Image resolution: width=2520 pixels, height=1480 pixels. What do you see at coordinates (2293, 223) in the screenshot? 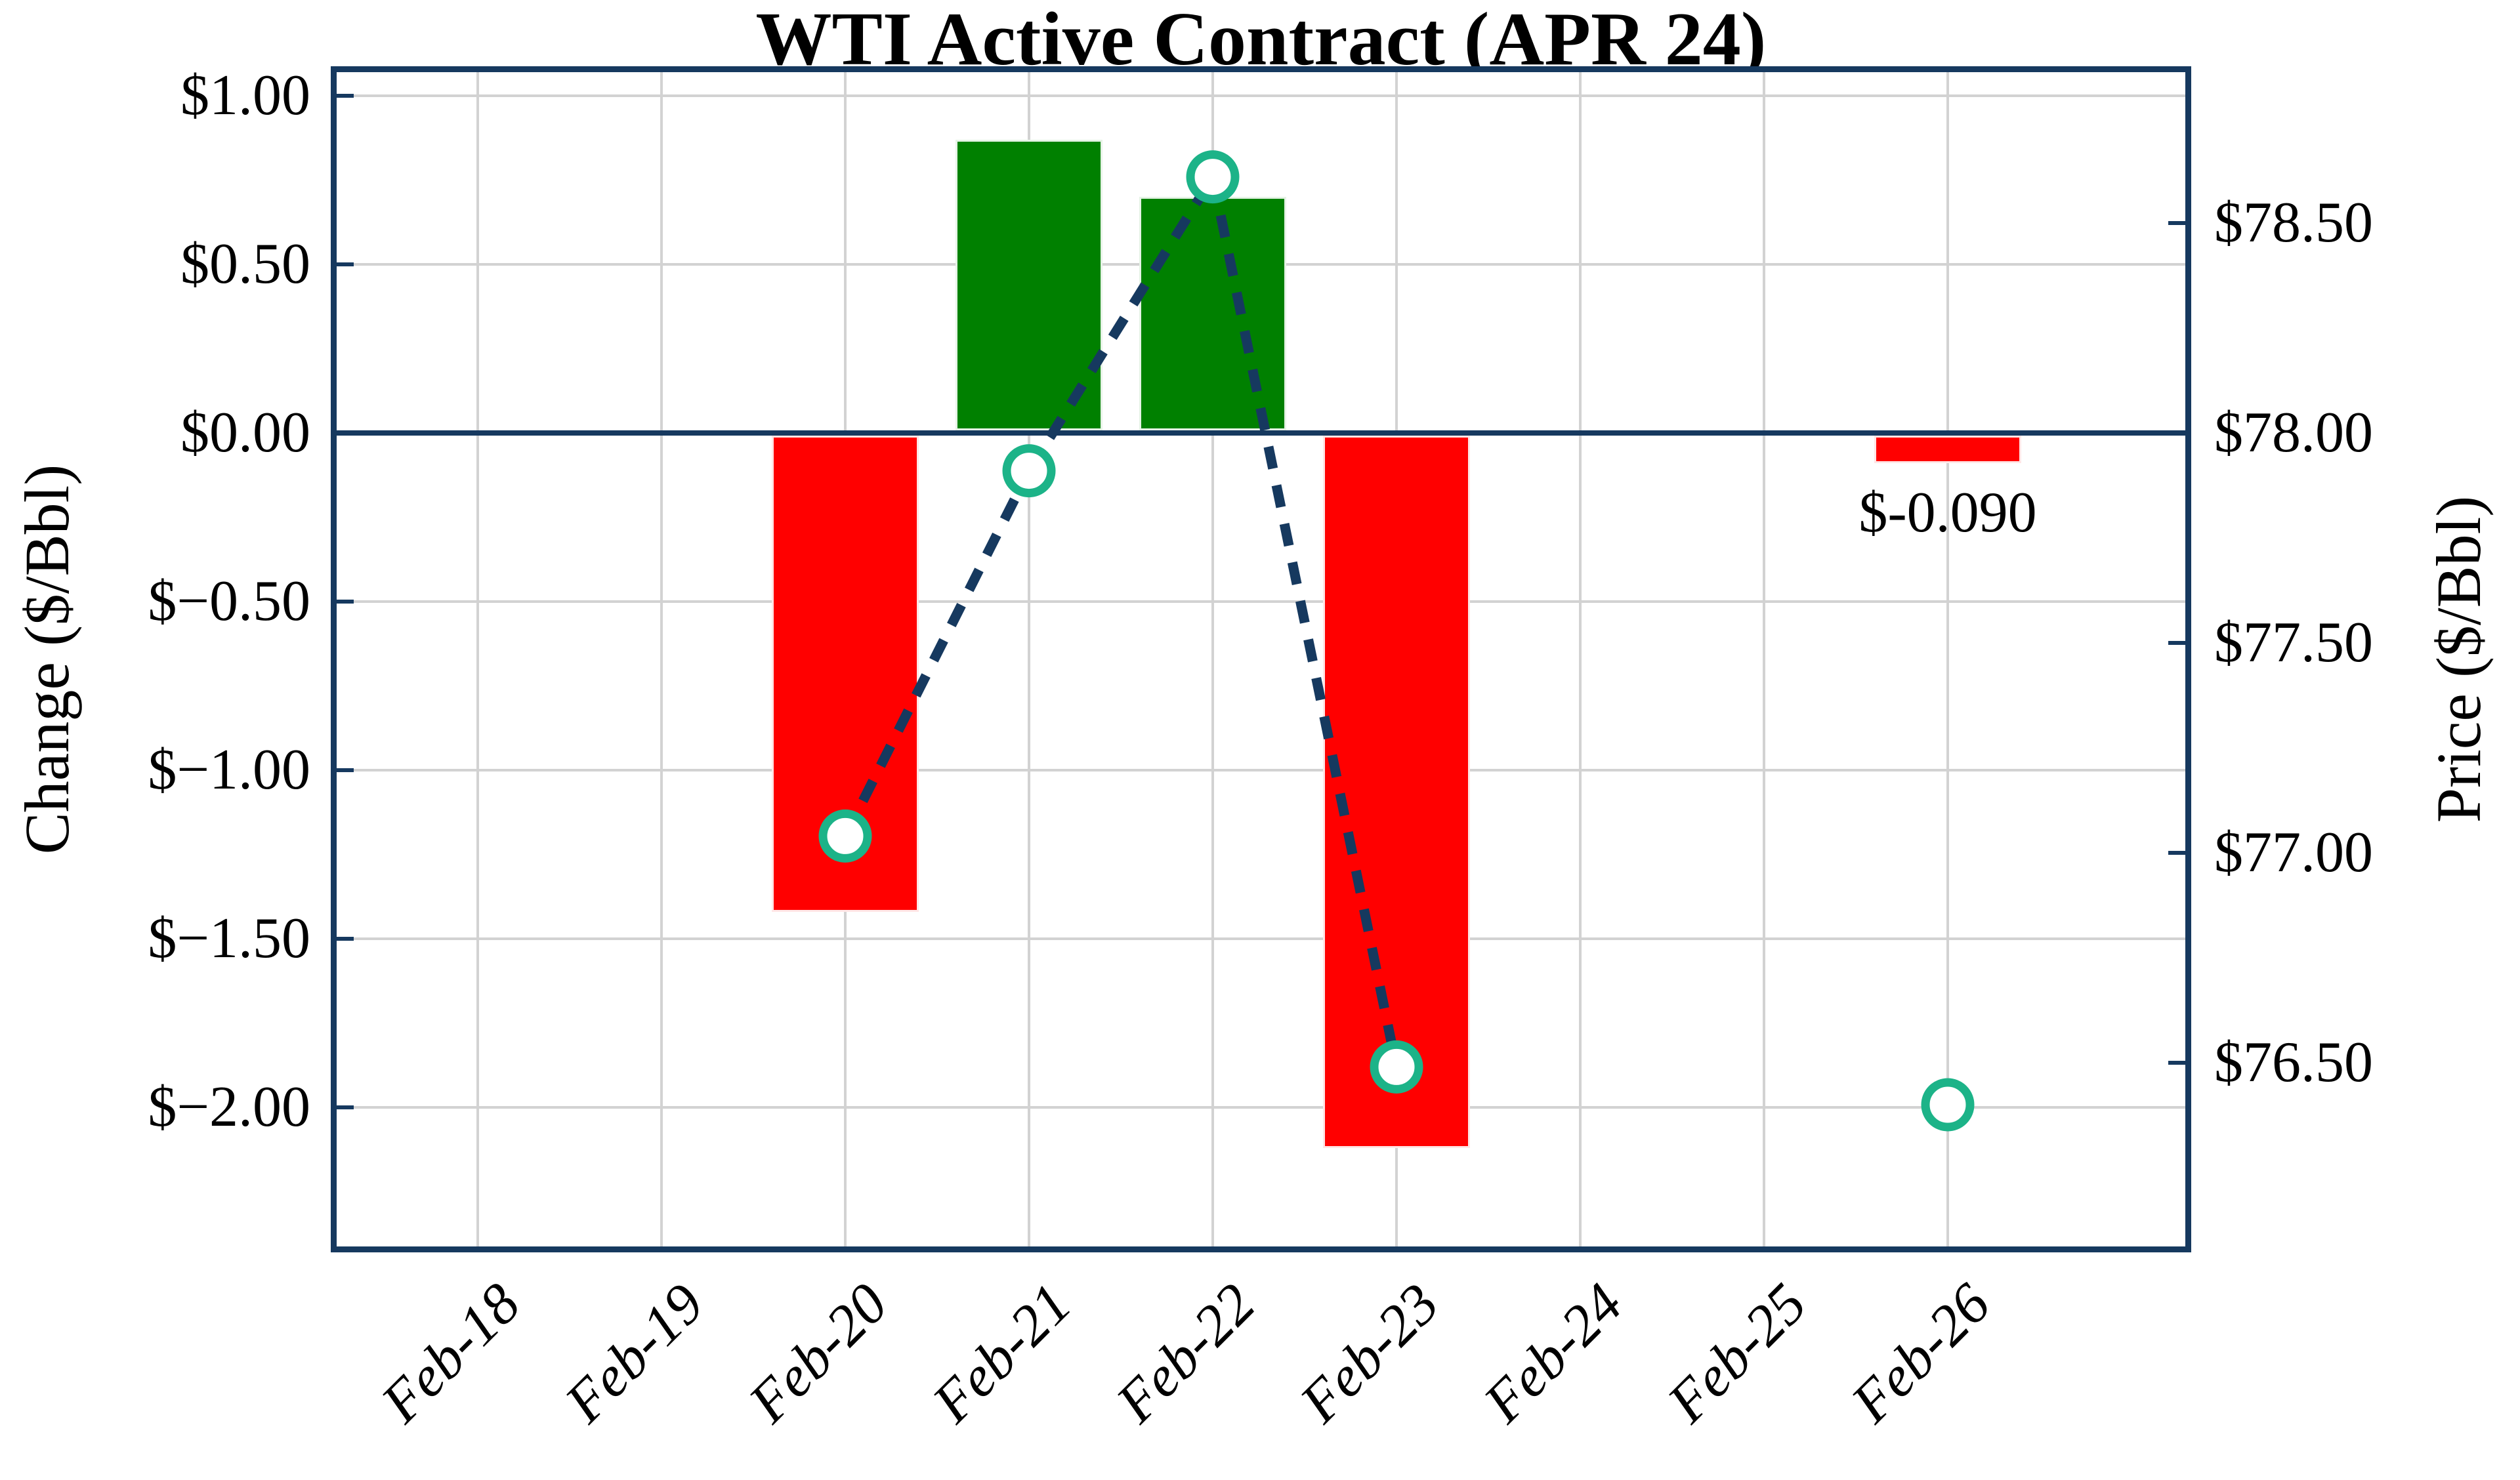
I see `right-tick-label: $78.50` at bounding box center [2293, 223].